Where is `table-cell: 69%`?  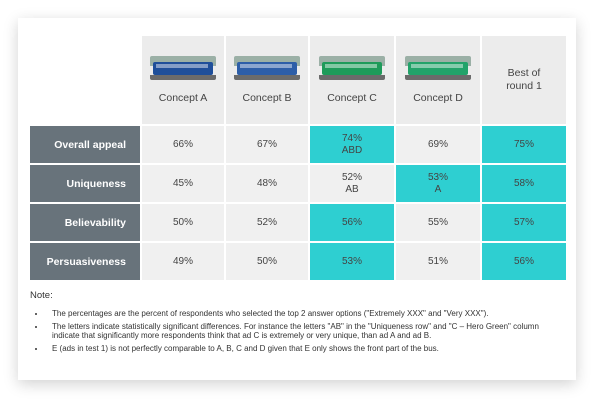
table-cell: 69% is located at coordinates (438, 144).